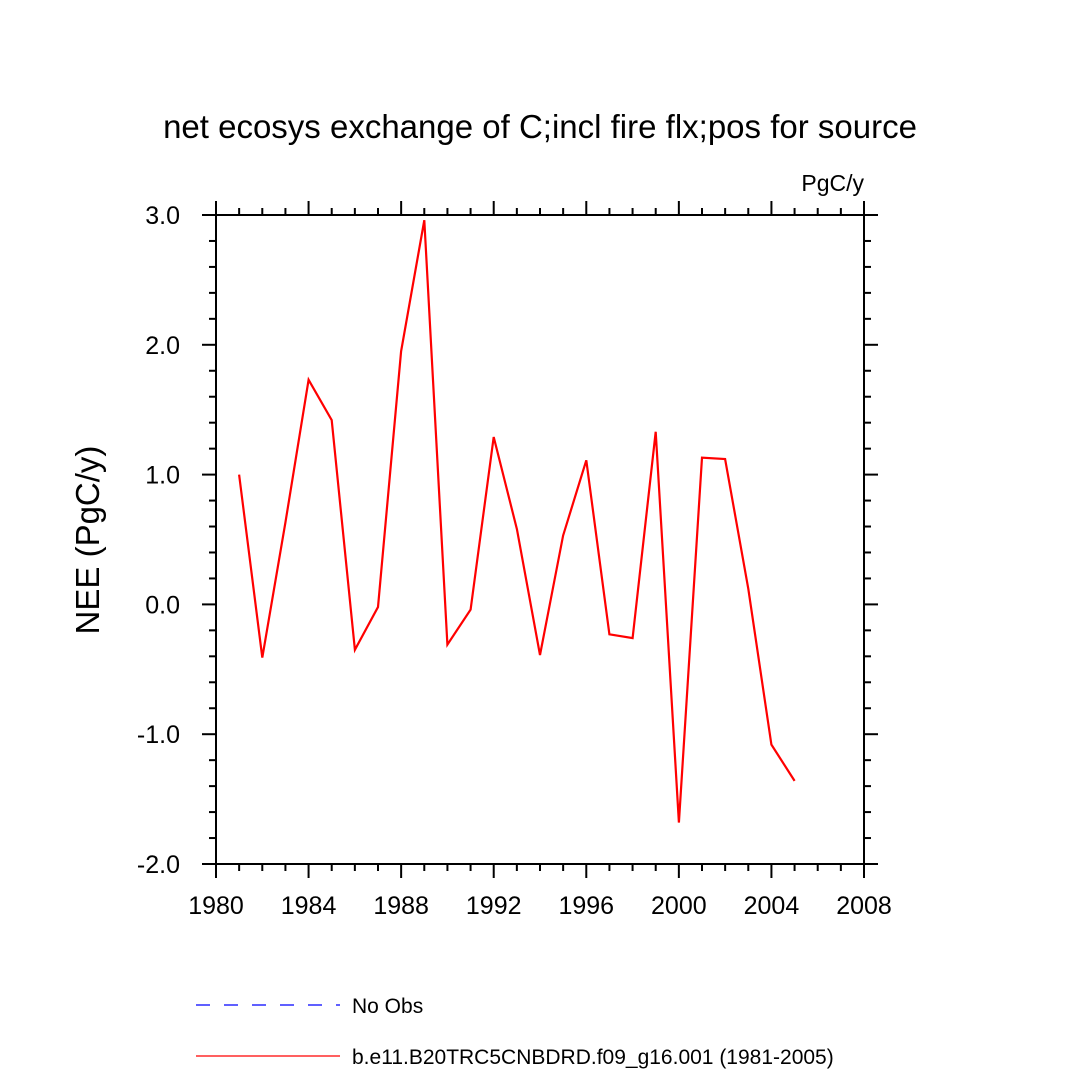  Describe the element at coordinates (162, 476) in the screenshot. I see `y-tick-label: 1.0` at that location.